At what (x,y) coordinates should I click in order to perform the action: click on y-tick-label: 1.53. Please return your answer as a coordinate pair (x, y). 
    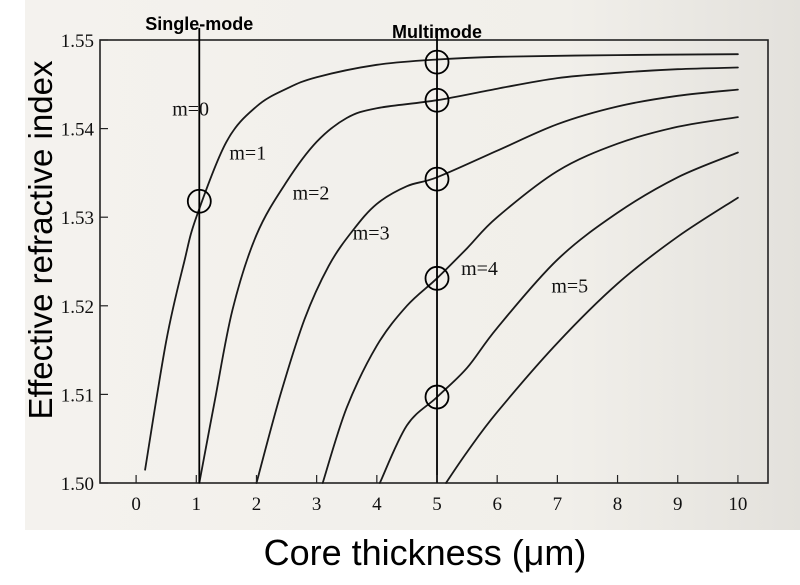
    Looking at the image, I should click on (77, 218).